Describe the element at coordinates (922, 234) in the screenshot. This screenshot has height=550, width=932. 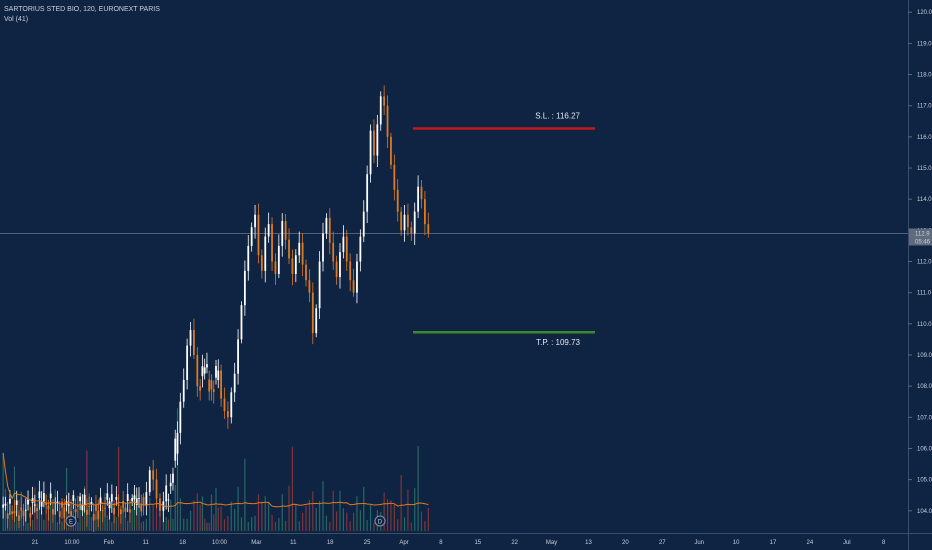
I see `current-price-label: 112.9` at that location.